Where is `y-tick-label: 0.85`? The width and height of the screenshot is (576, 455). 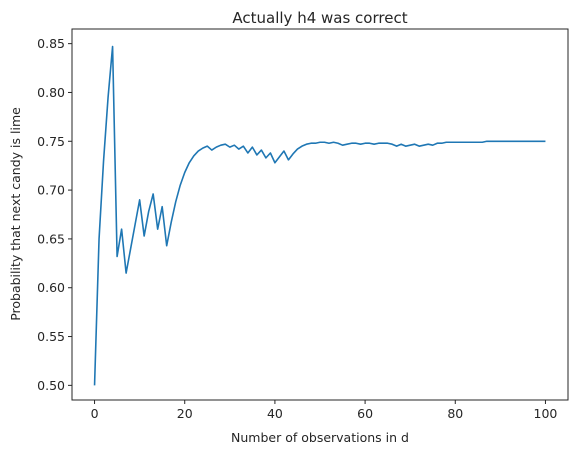
y-tick-label: 0.85 is located at coordinates (51, 43).